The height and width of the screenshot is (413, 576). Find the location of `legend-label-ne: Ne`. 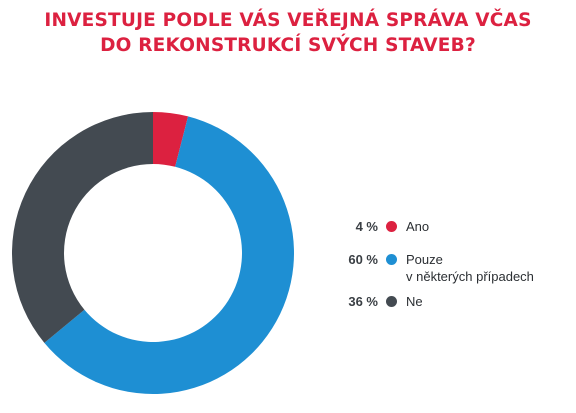

legend-label-ne: Ne is located at coordinates (486, 301).